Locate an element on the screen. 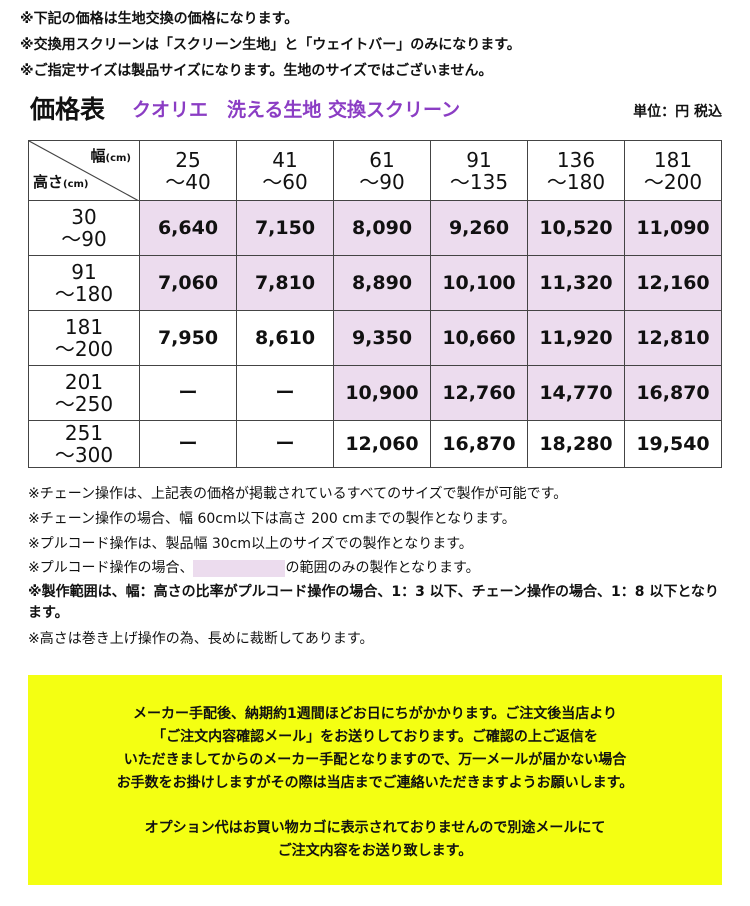  row-header: 91 ～180 is located at coordinates (84, 283).